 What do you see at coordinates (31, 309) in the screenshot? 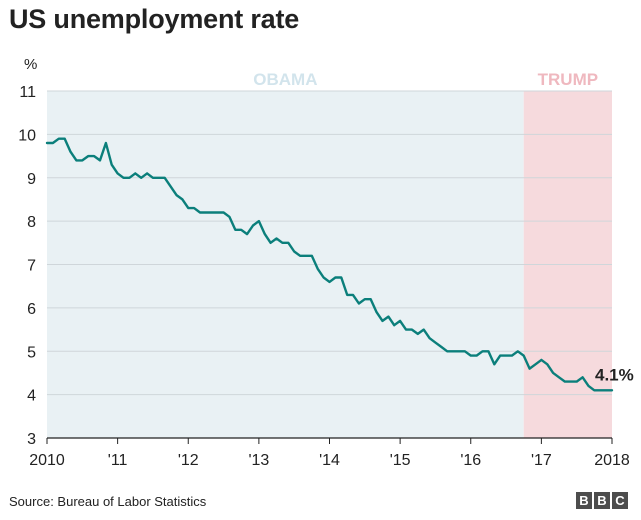
I see `y-tick-label: 6` at bounding box center [31, 309].